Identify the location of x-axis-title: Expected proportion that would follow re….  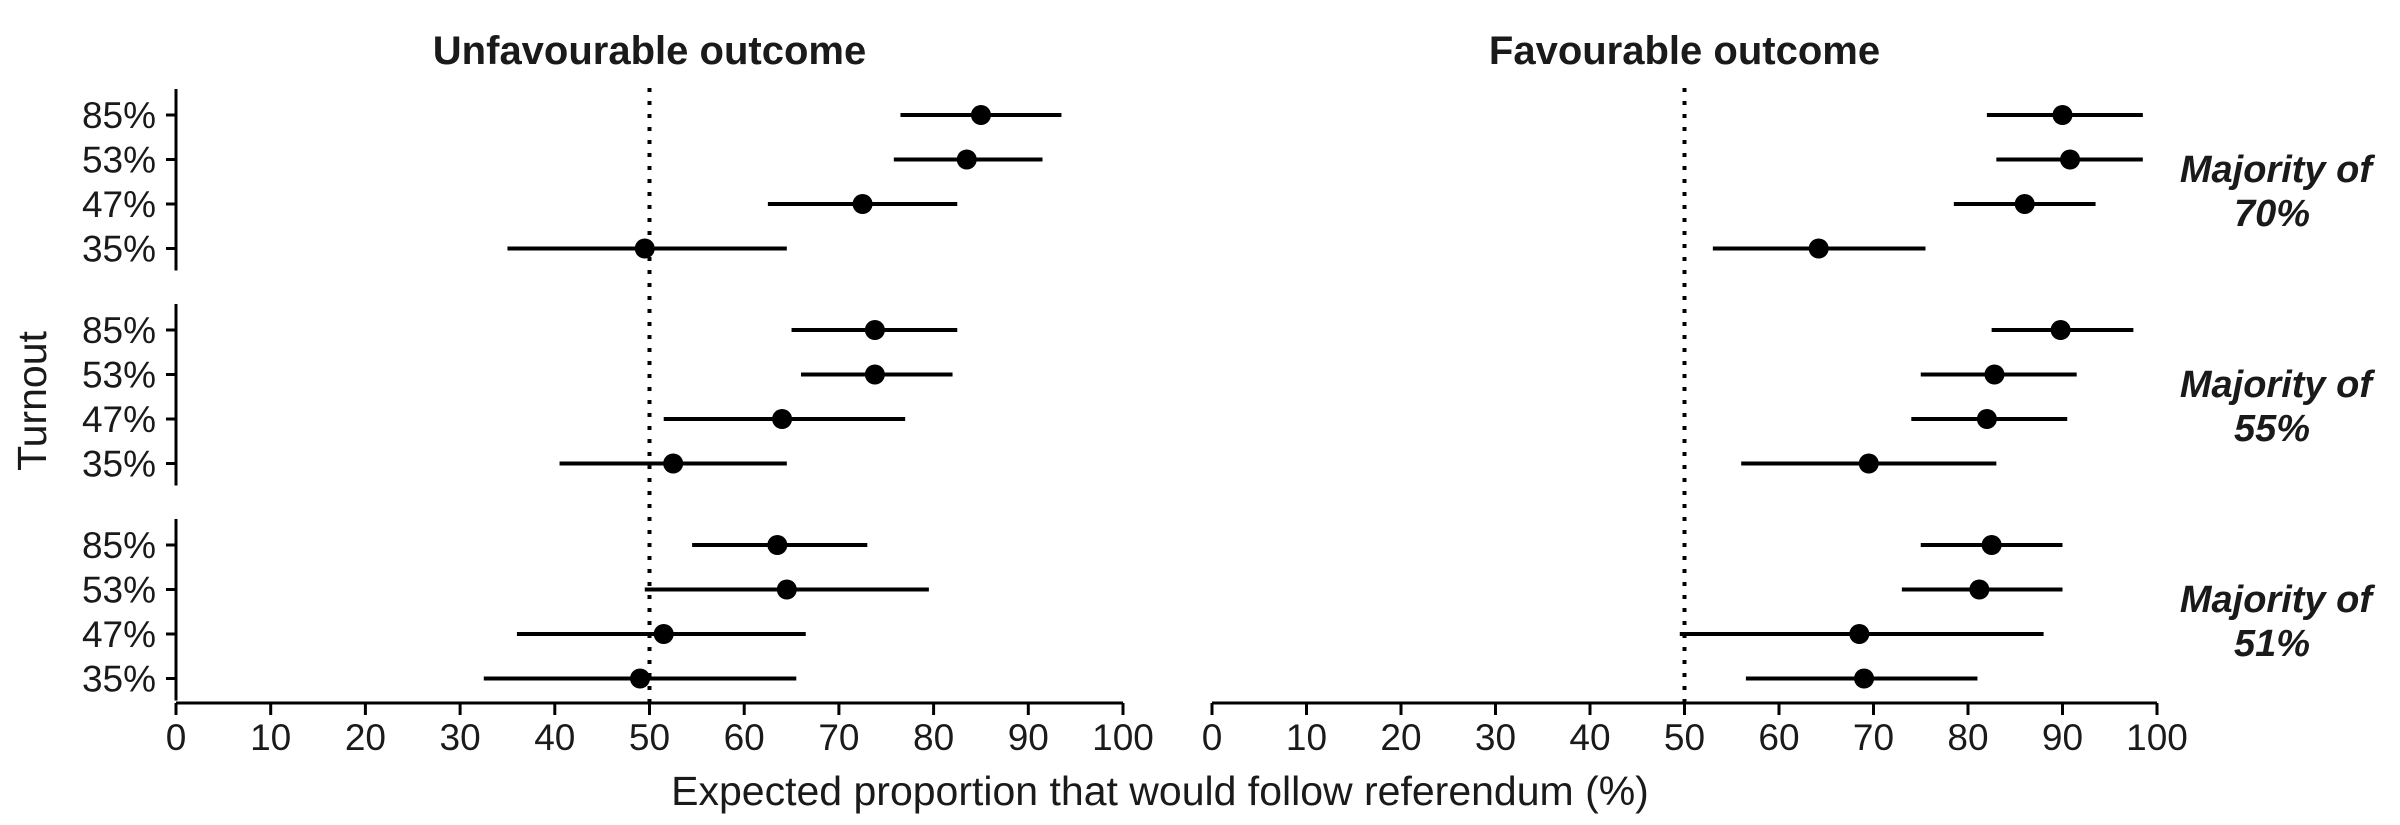
(1160, 791).